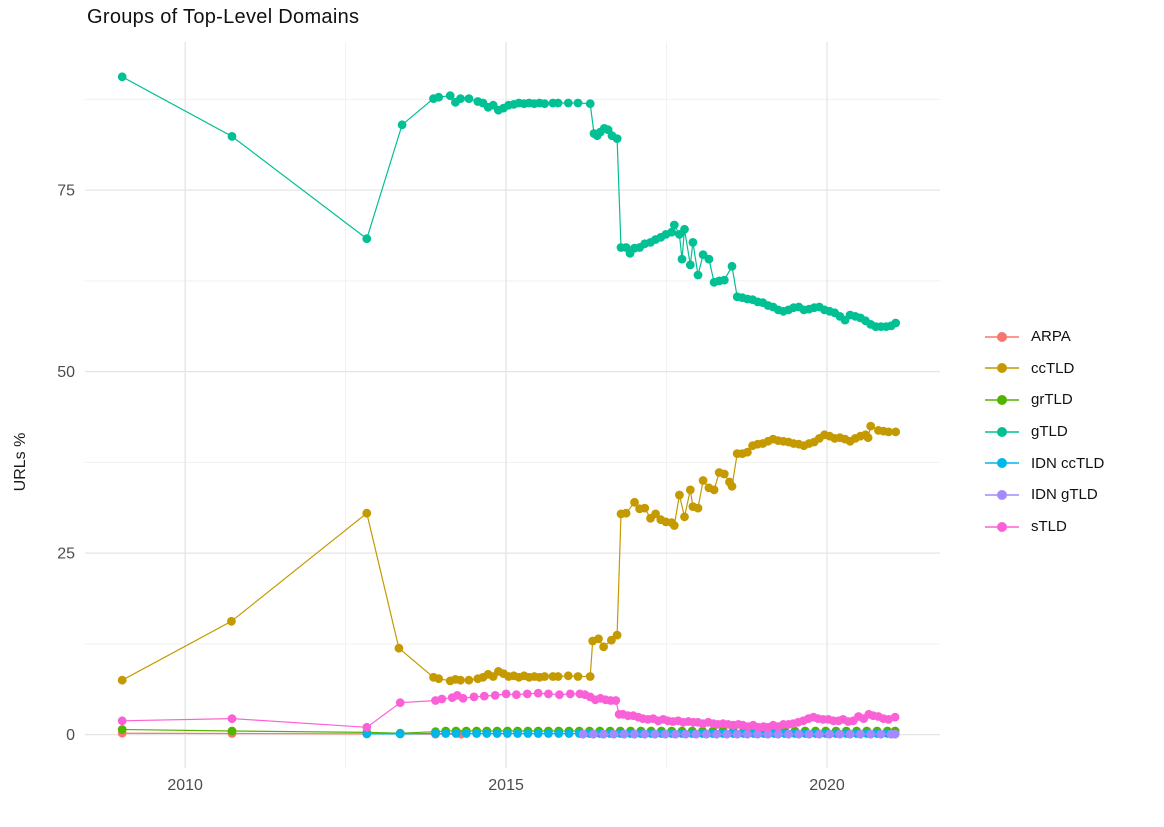 This screenshot has width=1164, height=827. I want to click on legend-item-stld: sTLD, so click(1044, 526).